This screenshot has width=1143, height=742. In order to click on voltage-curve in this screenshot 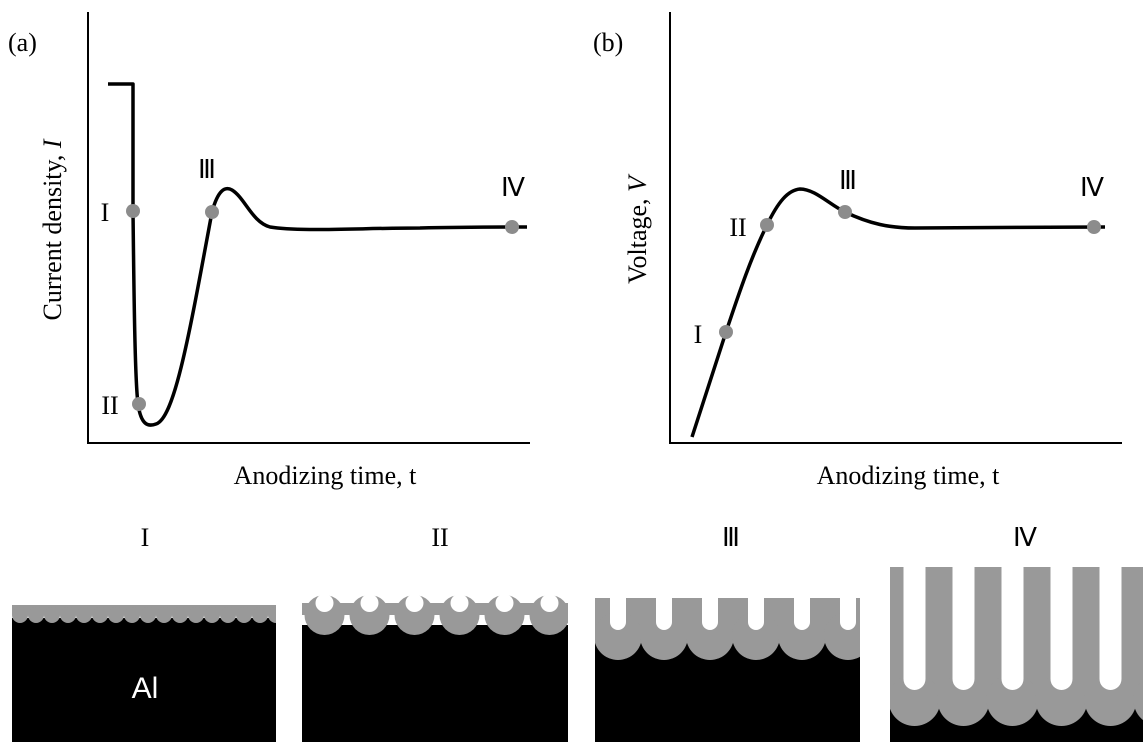, I will do `click(898, 312)`.